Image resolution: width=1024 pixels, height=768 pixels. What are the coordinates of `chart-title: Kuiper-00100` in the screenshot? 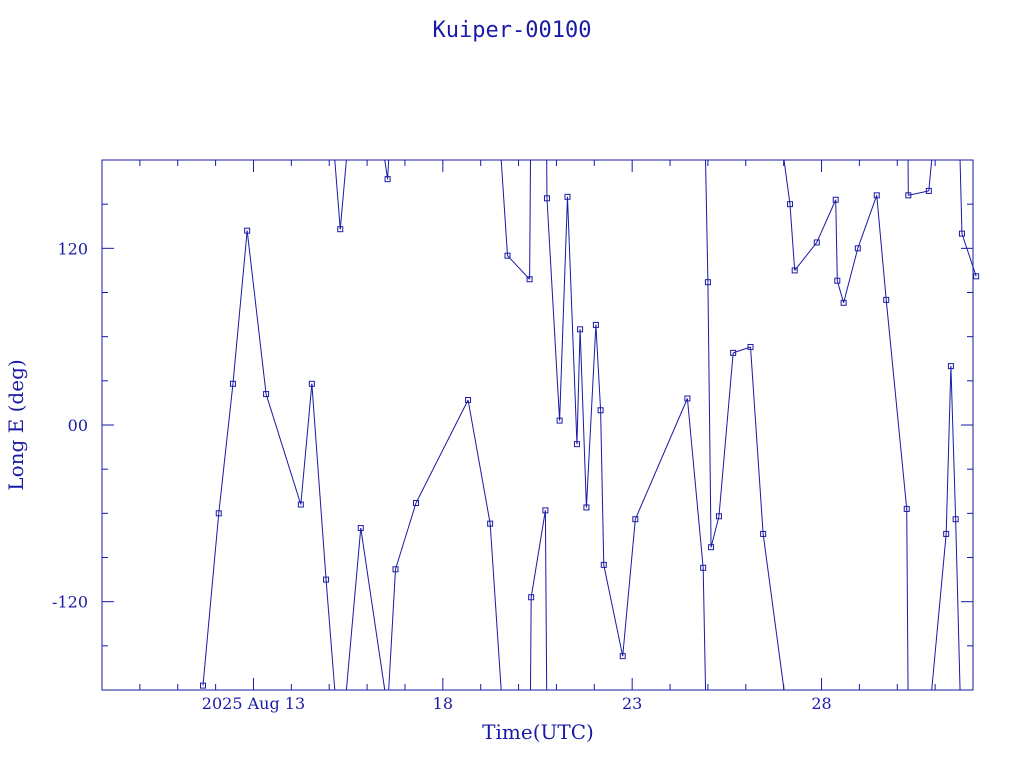 It's located at (512, 30).